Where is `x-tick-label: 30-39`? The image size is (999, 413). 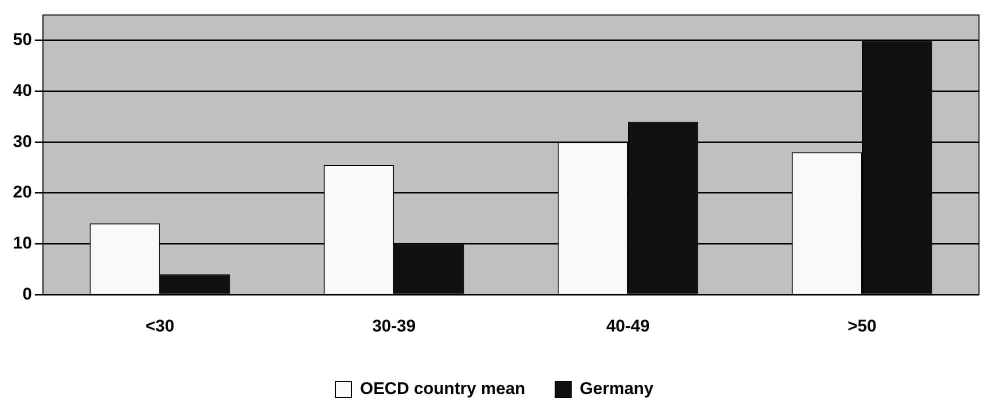
x-tick-label: 30-39 is located at coordinates (394, 326).